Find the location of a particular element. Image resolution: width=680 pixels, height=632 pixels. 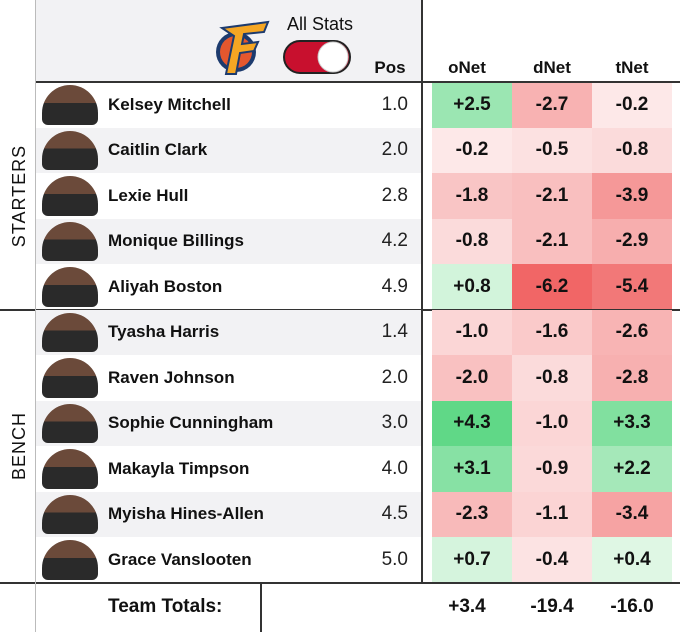

stat-cell: -0.5 is located at coordinates (552, 150).